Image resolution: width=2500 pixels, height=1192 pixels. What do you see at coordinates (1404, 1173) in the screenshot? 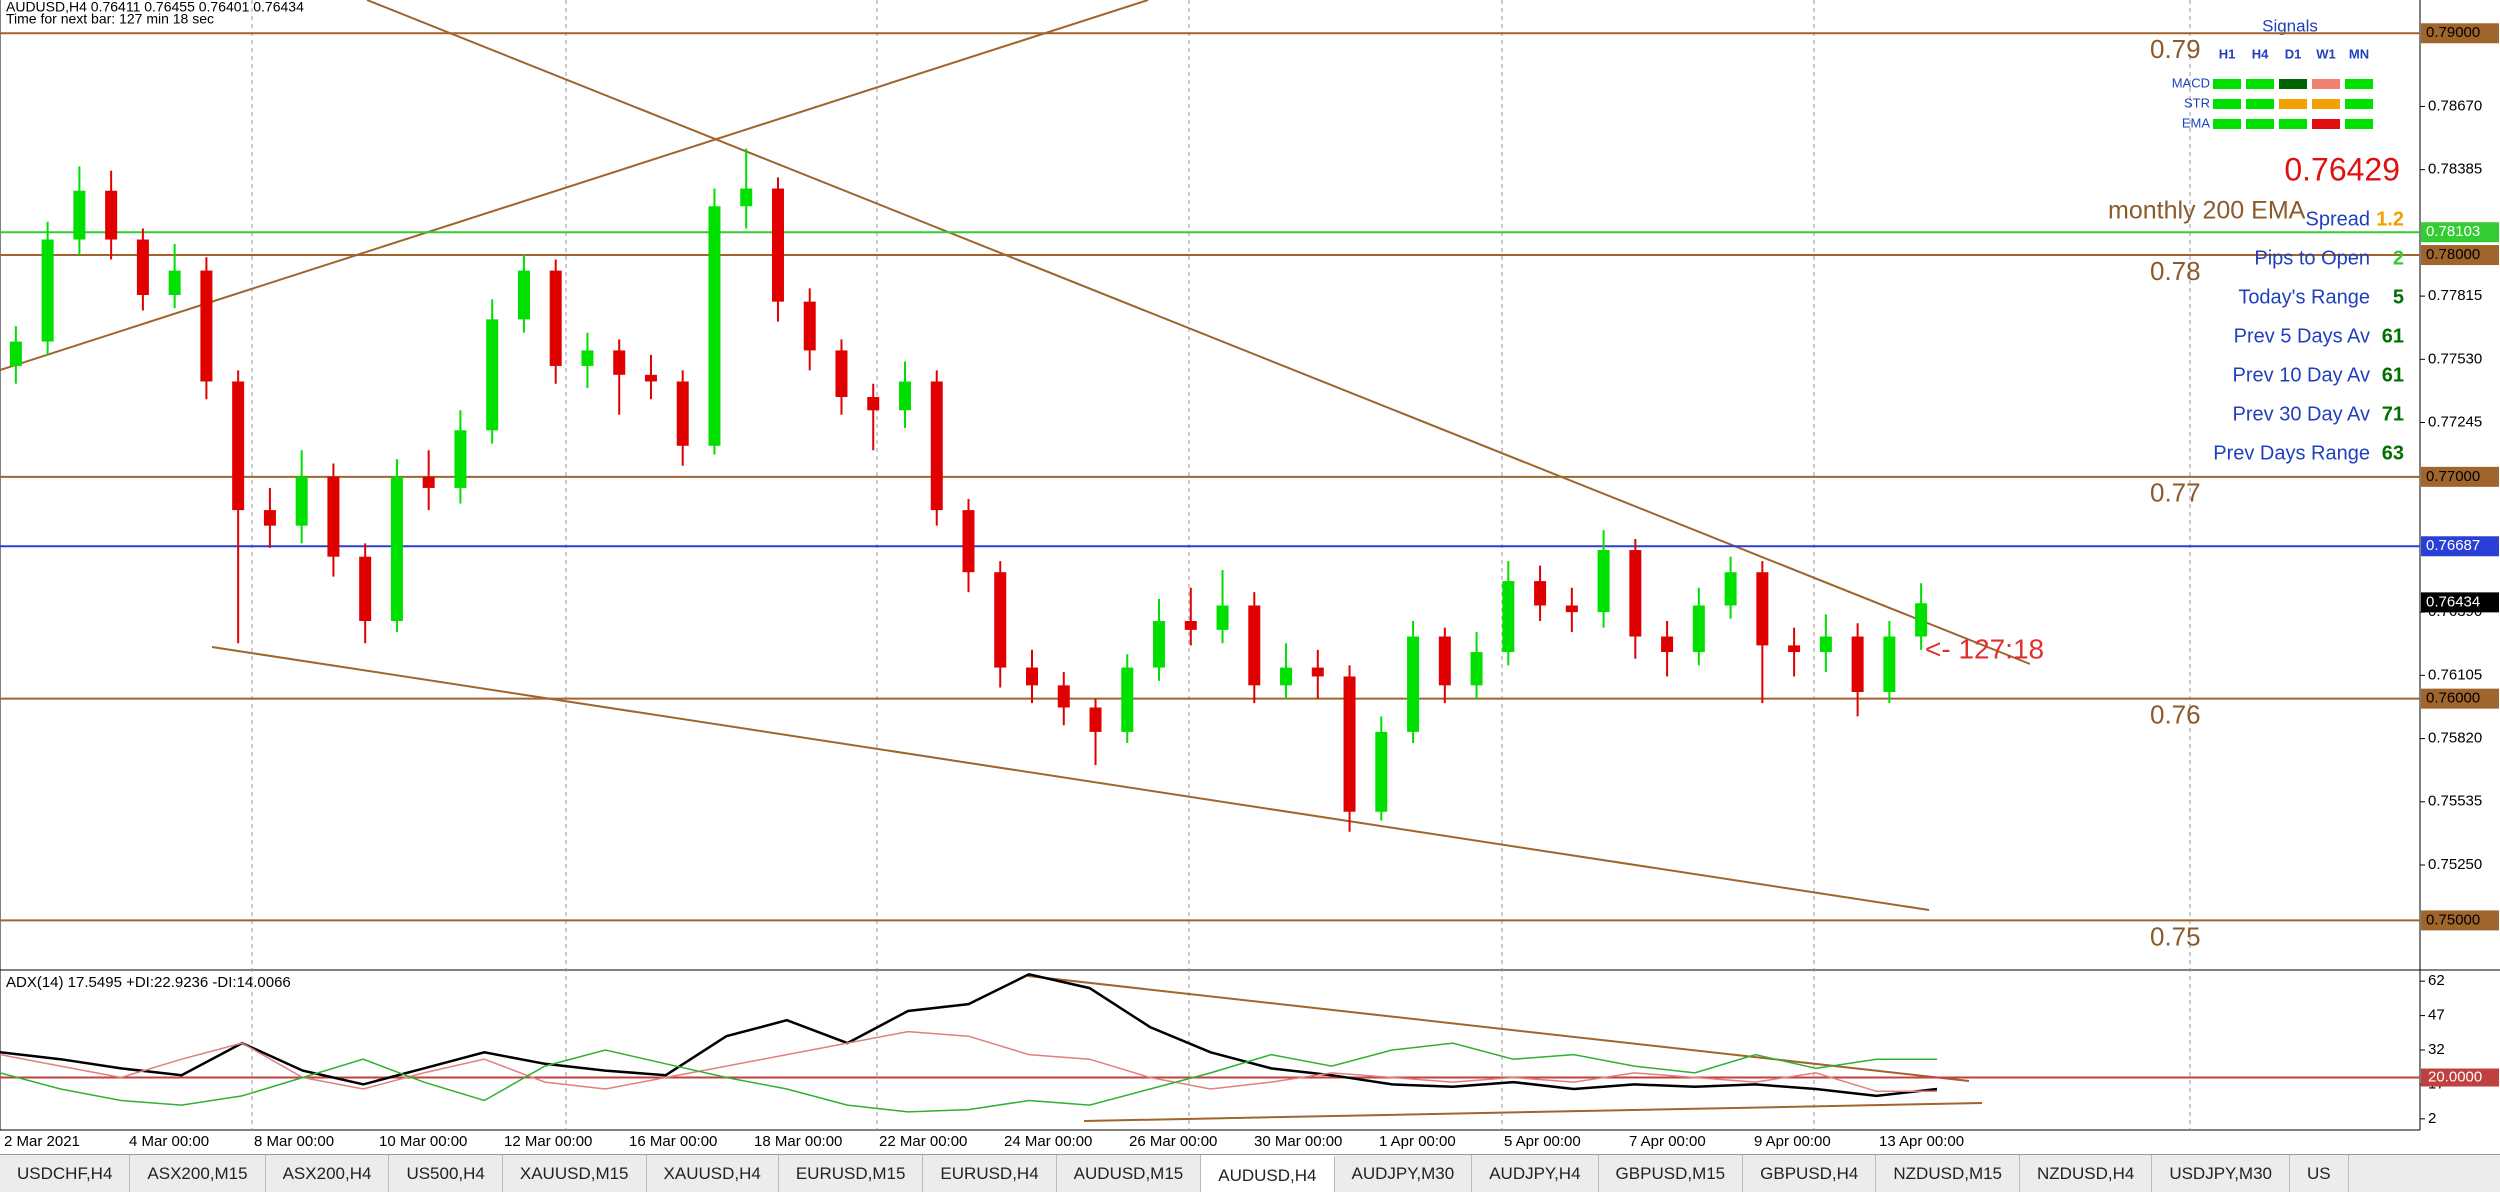
I see `chart-tab: AUDJPY,M30` at bounding box center [1404, 1173].